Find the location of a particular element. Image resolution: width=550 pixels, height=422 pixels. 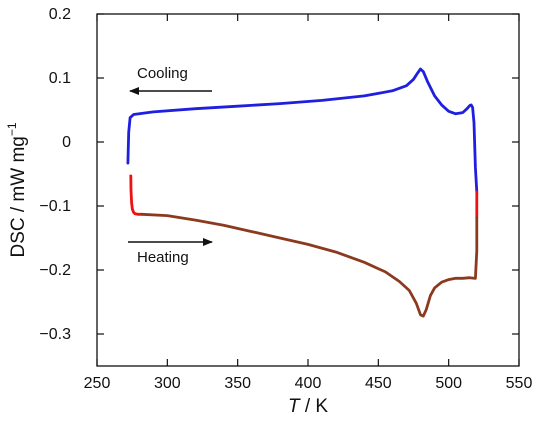

y-tick-label: 0.2 is located at coordinates (60, 14).